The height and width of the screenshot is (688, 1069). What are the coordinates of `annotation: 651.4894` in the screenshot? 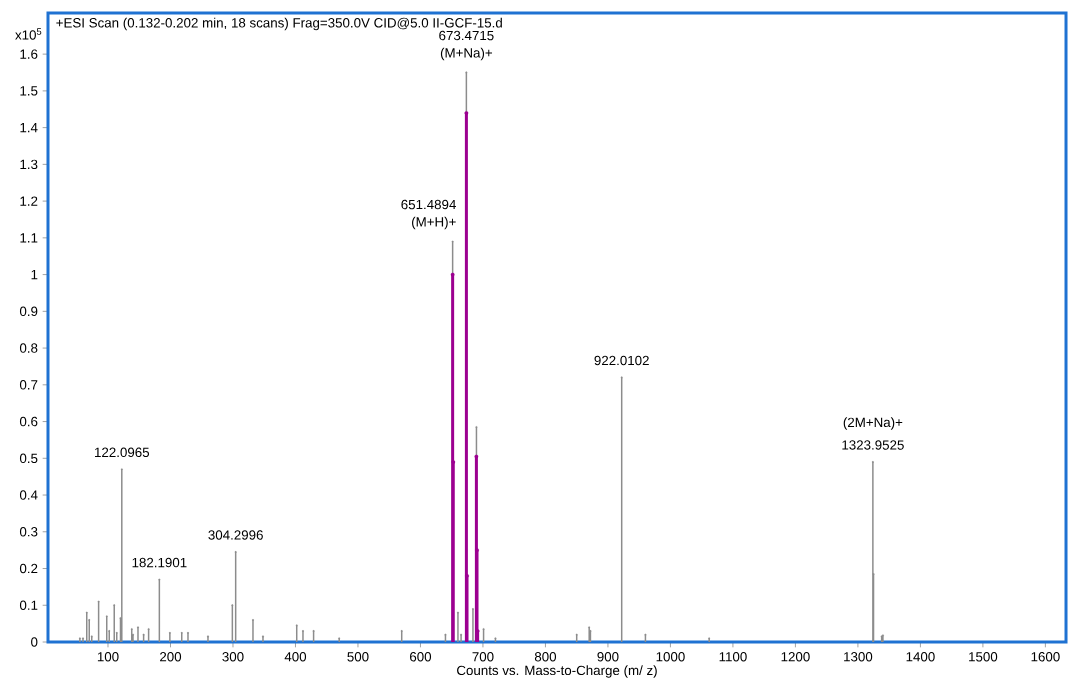 It's located at (428, 204).